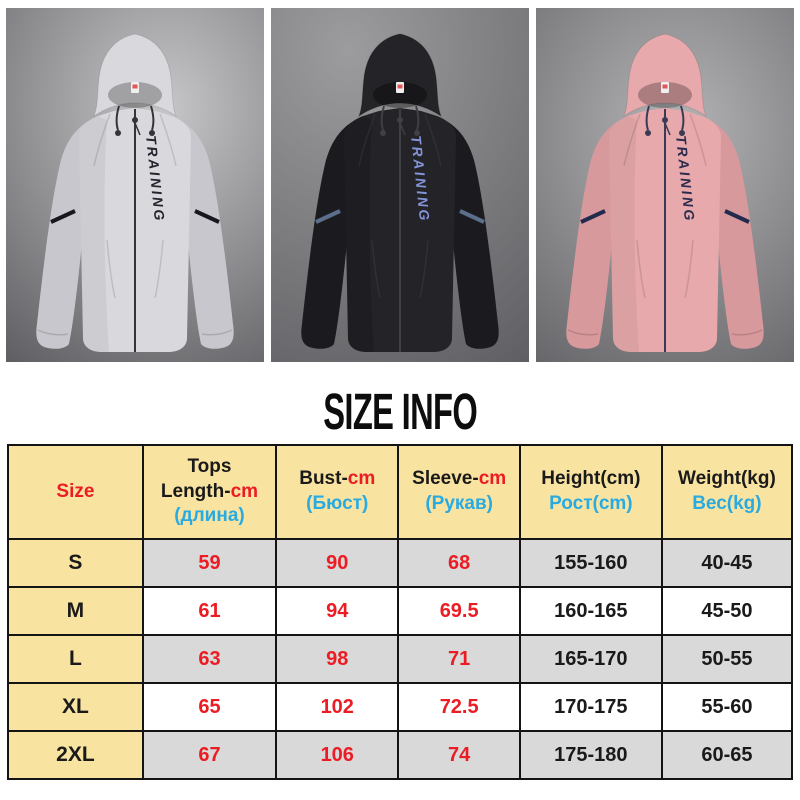 This screenshot has width=800, height=800. What do you see at coordinates (459, 563) in the screenshot?
I see `sleeve-cell: 68` at bounding box center [459, 563].